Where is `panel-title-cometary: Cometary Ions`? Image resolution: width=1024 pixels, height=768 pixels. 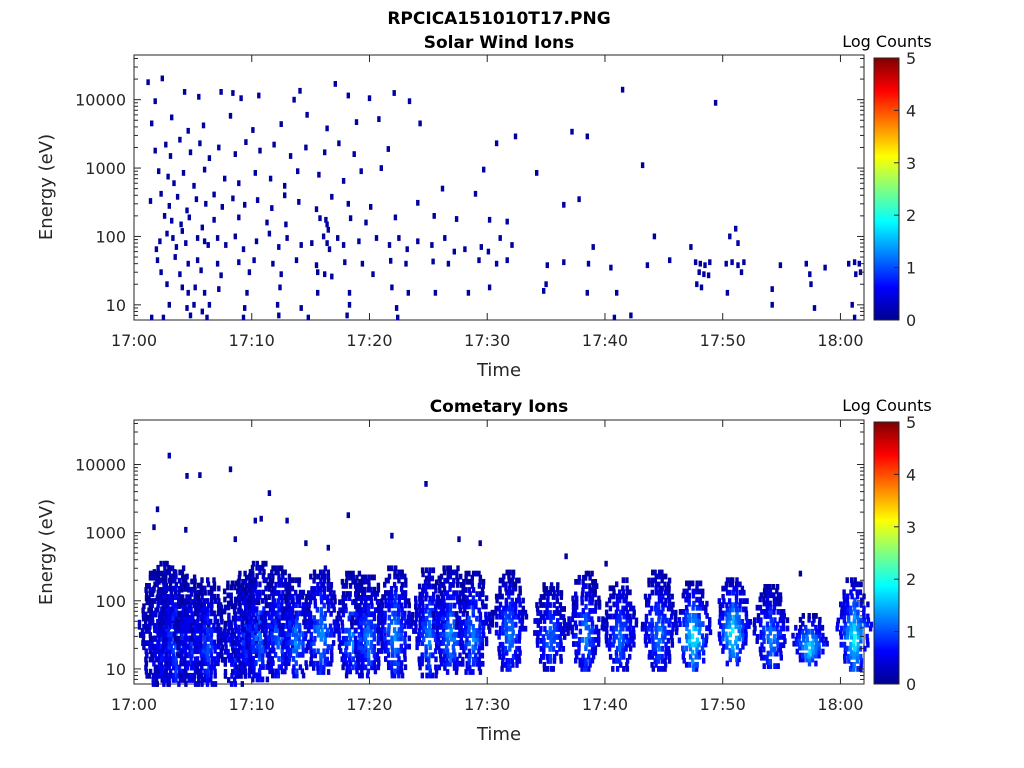
panel-title-cometary: Cometary Ions is located at coordinates (499, 407).